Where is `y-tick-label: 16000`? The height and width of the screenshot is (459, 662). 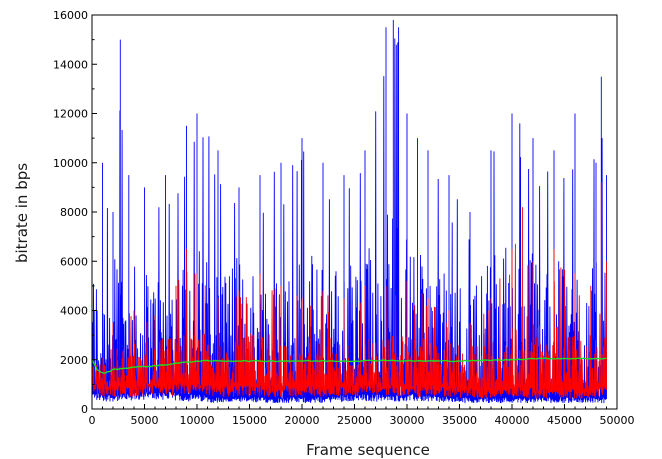
y-tick-label: 16000 is located at coordinates (70, 15).